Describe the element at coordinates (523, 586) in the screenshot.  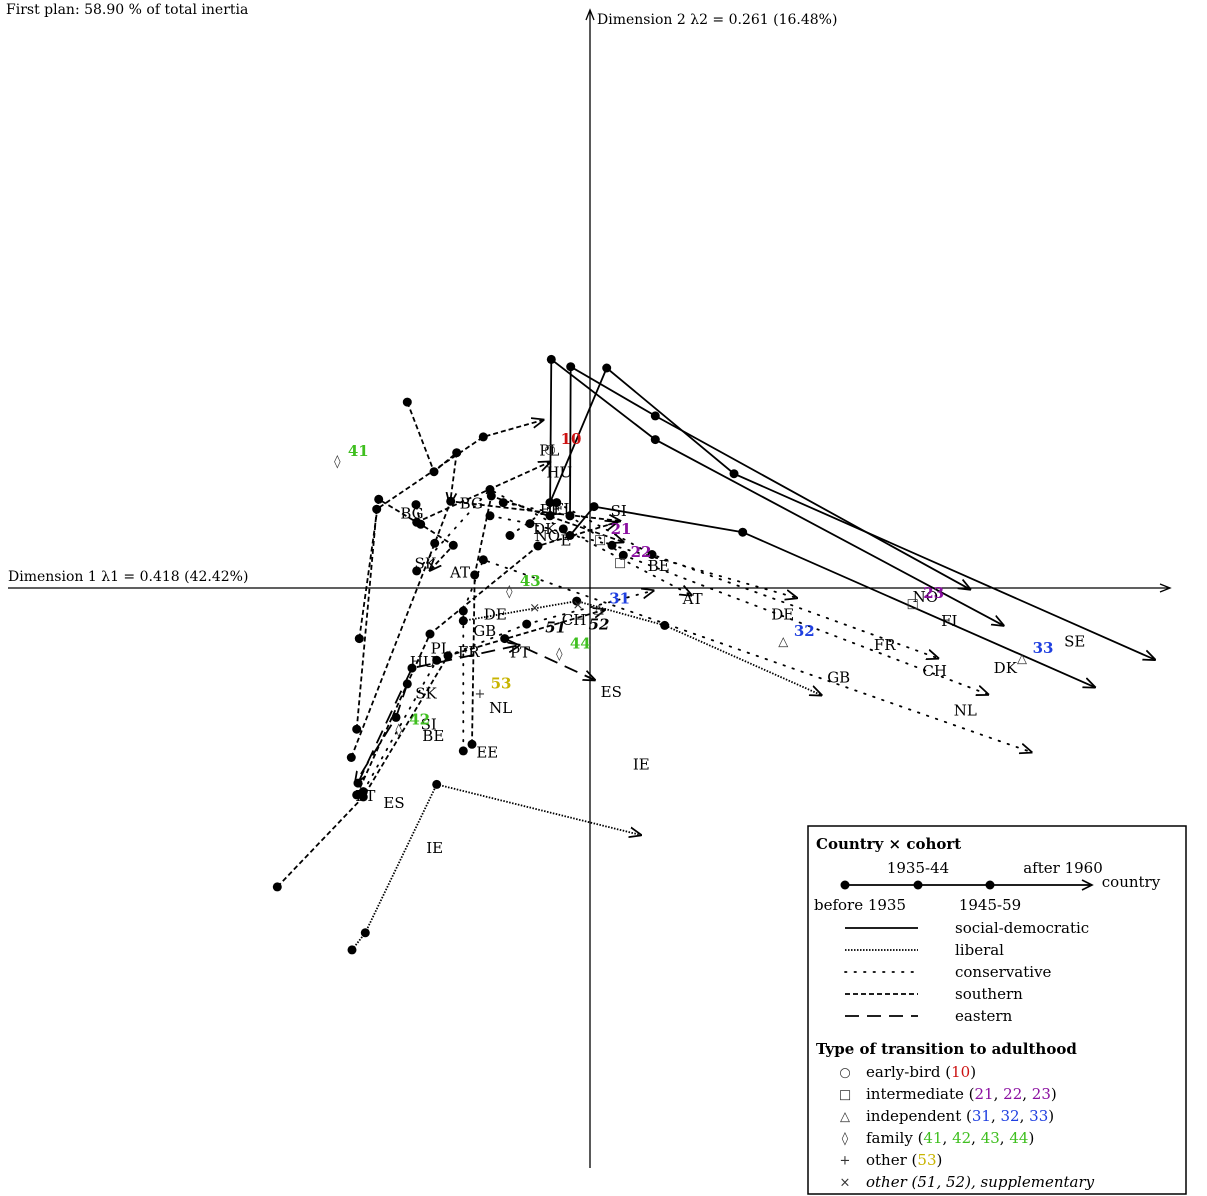
I see `type-point-43: ◊ 43` at that location.